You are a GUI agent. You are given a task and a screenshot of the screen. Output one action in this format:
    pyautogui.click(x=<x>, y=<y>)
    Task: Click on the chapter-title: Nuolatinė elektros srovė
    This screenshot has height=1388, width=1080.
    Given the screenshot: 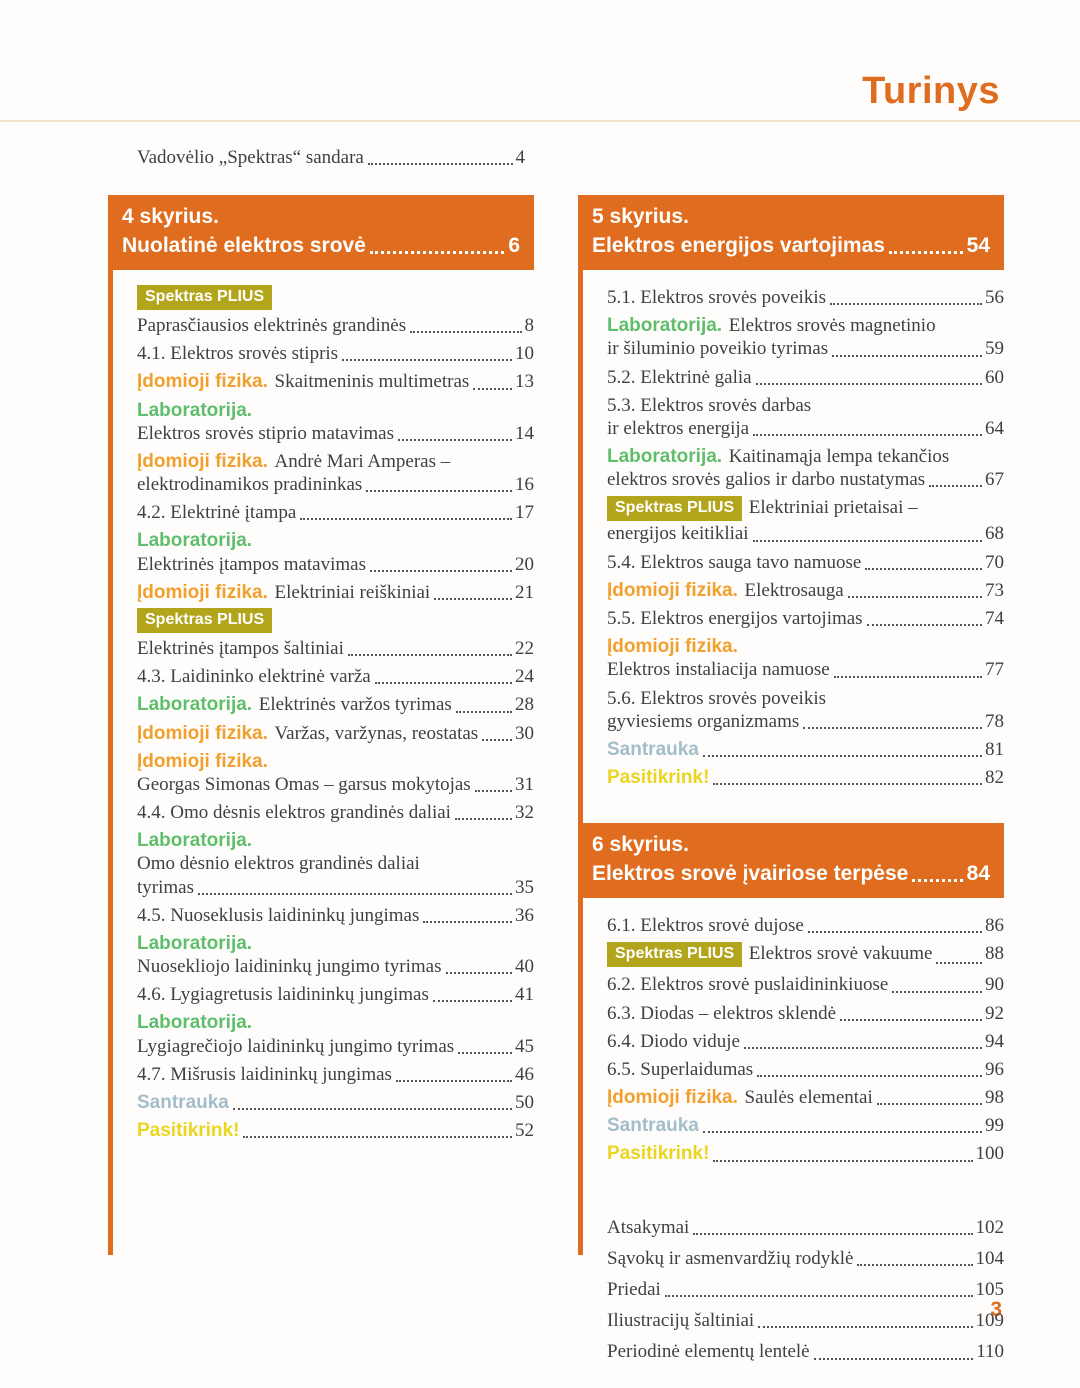 What is the action you would take?
    pyautogui.click(x=244, y=245)
    